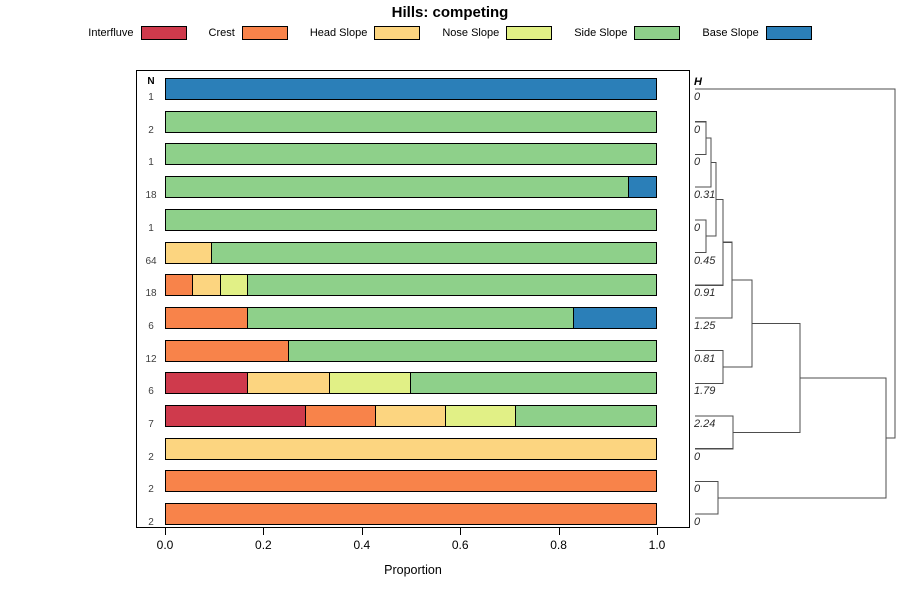 The image size is (900, 600). Describe the element at coordinates (705, 424) in the screenshot. I see `row-h-value: 2.24` at that location.